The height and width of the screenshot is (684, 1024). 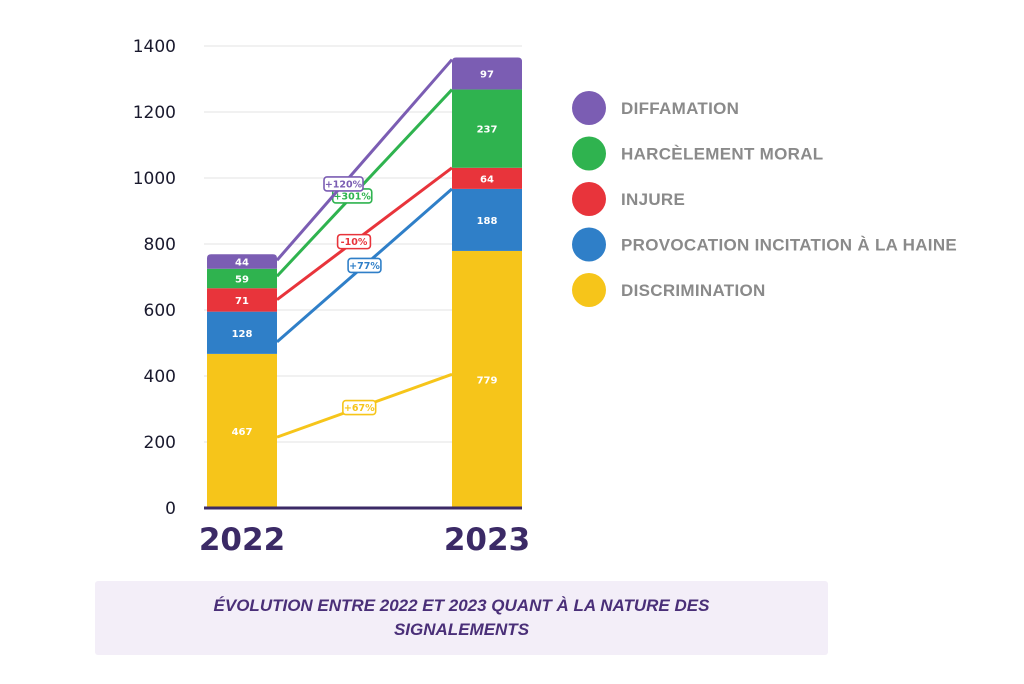 I want to click on legend-label-0: DIFFAMATION, so click(x=680, y=108).